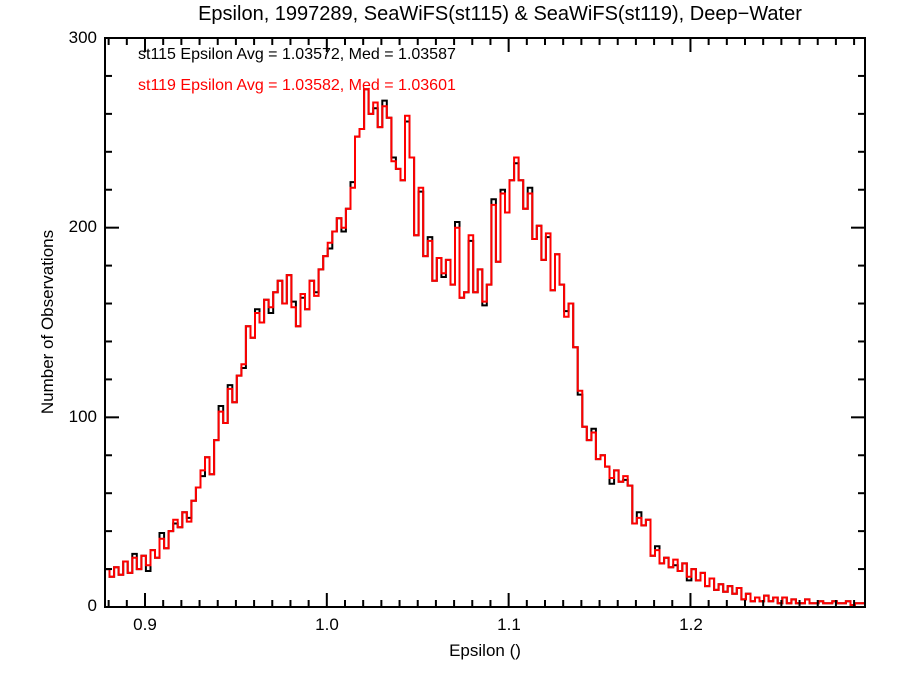  I want to click on y-tick-label-300: 300, so click(82, 37).